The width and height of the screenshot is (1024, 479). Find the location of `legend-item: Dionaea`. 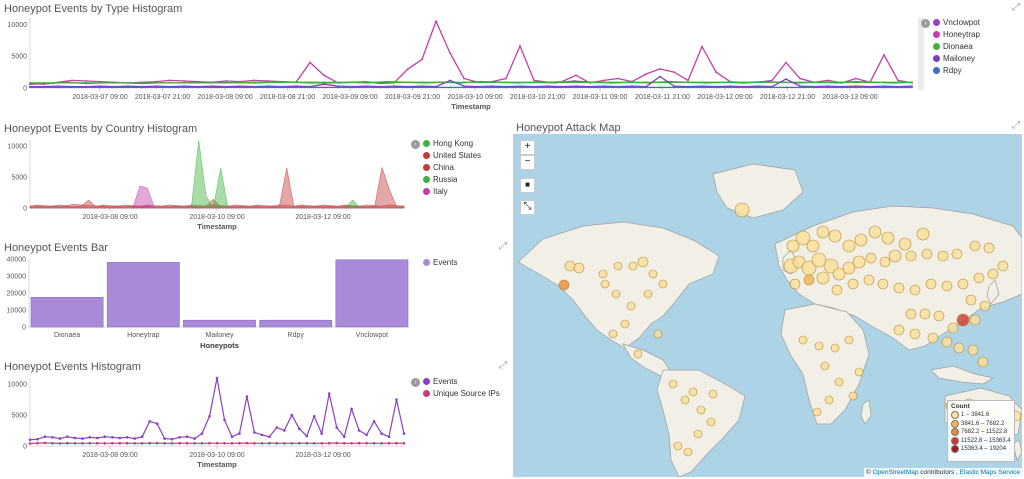

legend-item: Dionaea is located at coordinates (956, 46).